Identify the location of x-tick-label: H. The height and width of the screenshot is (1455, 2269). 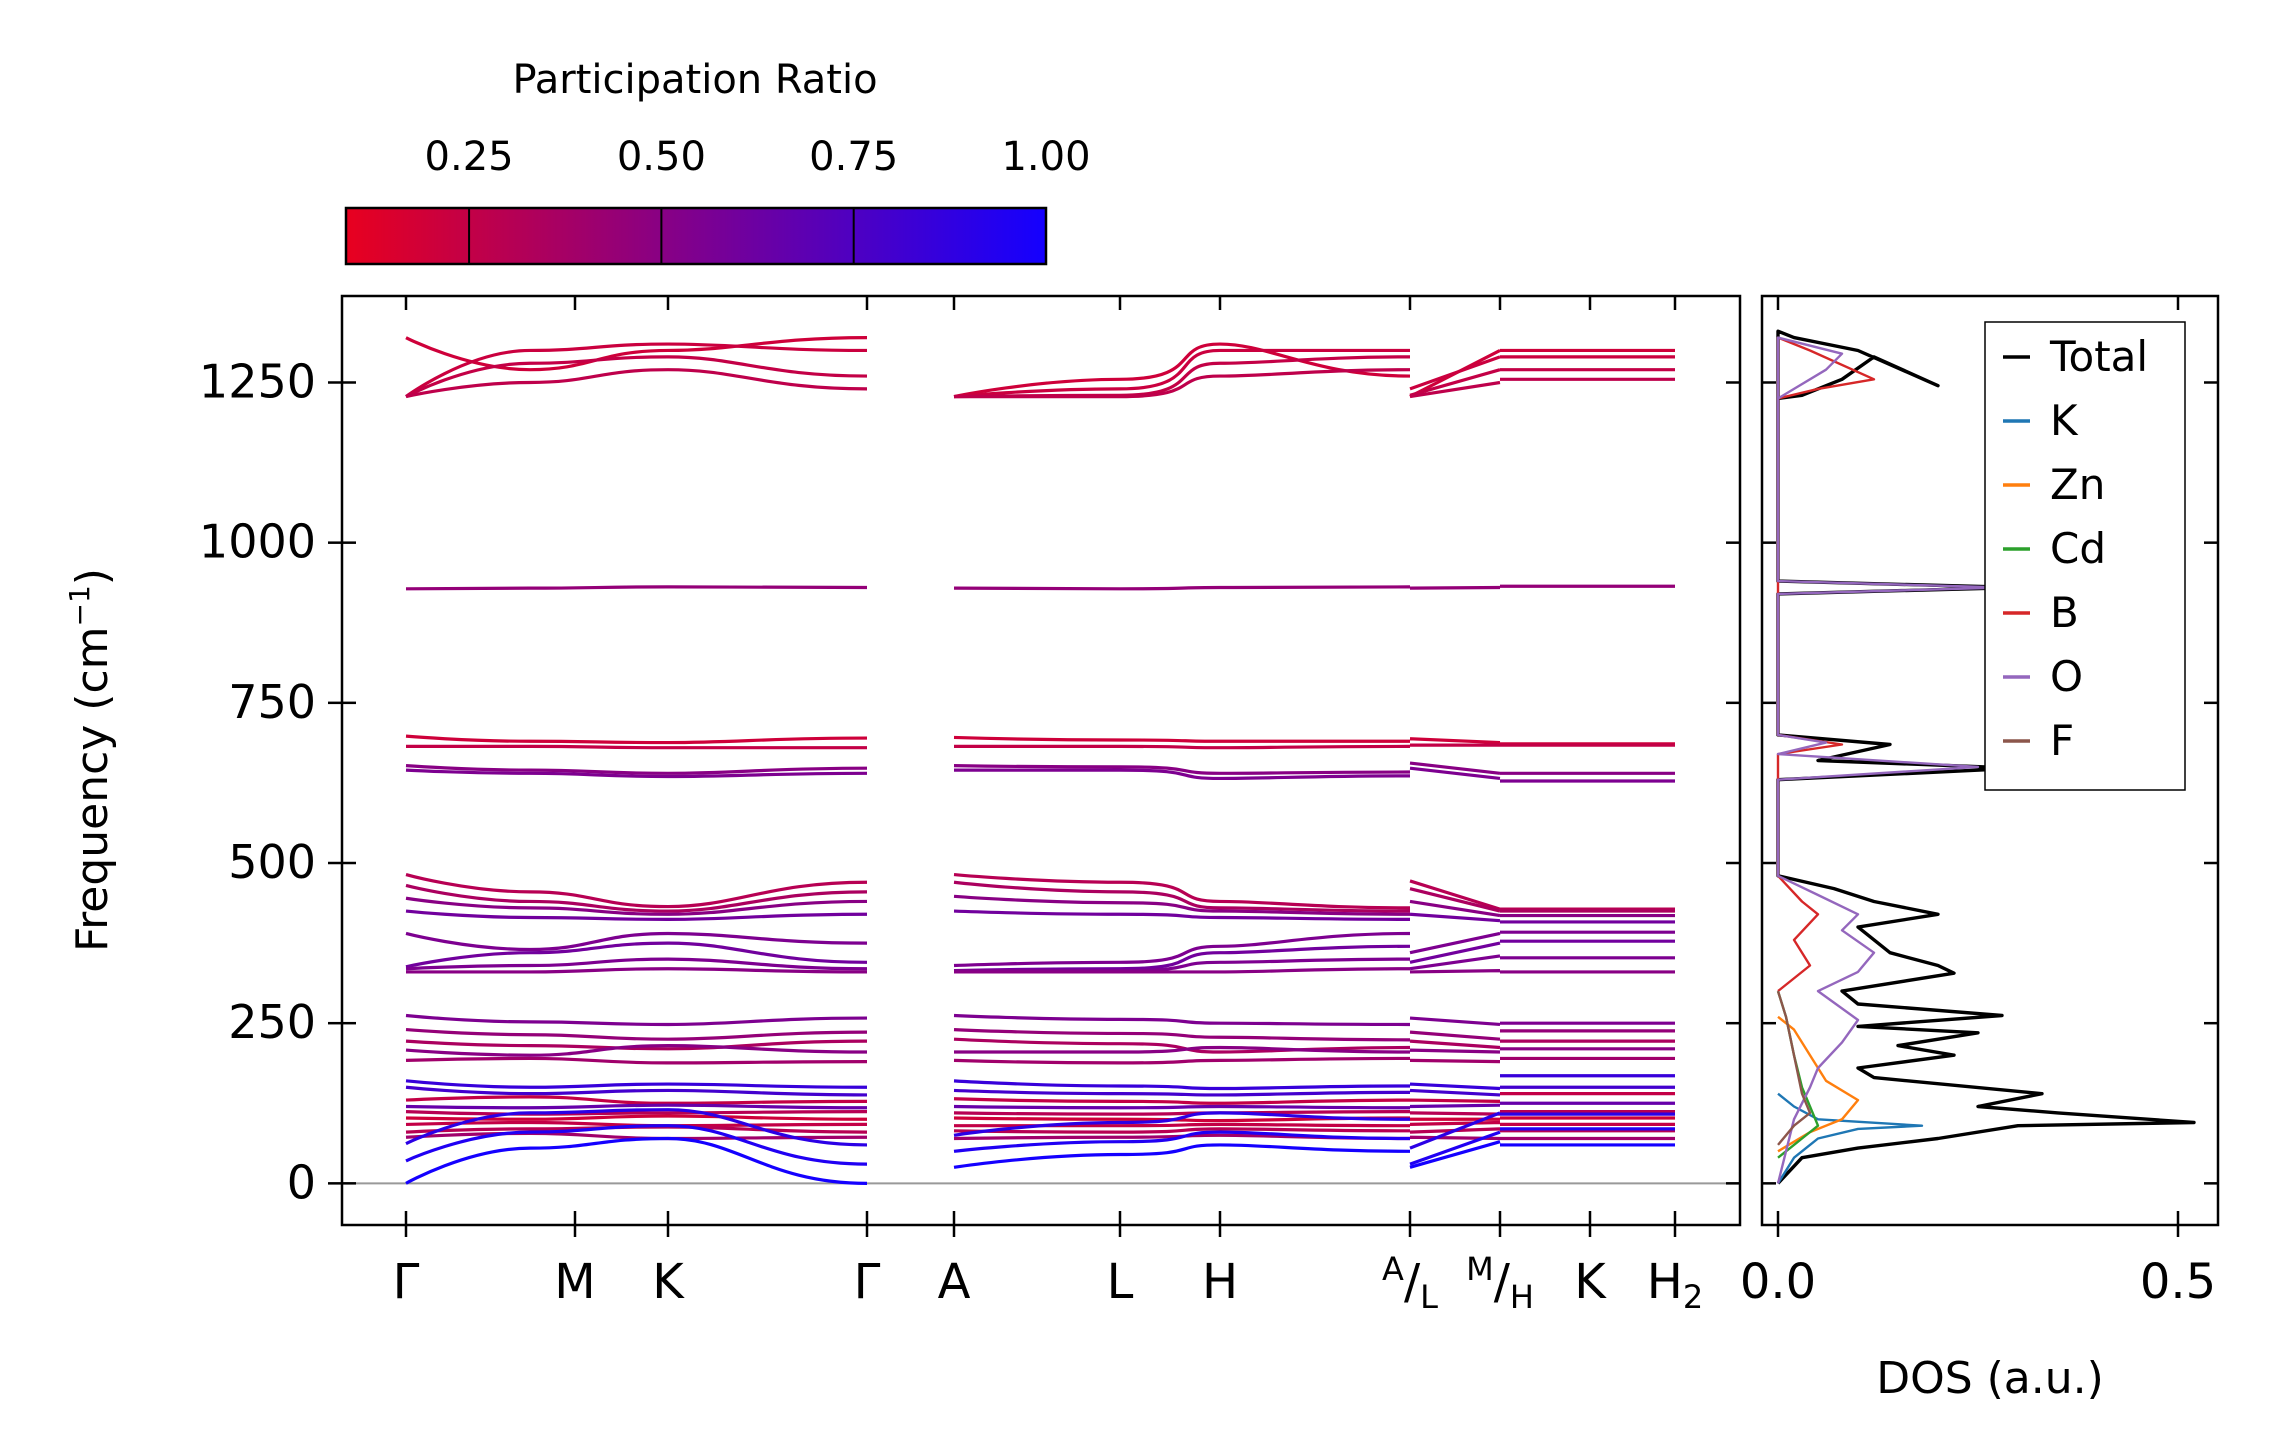
(1220, 1282).